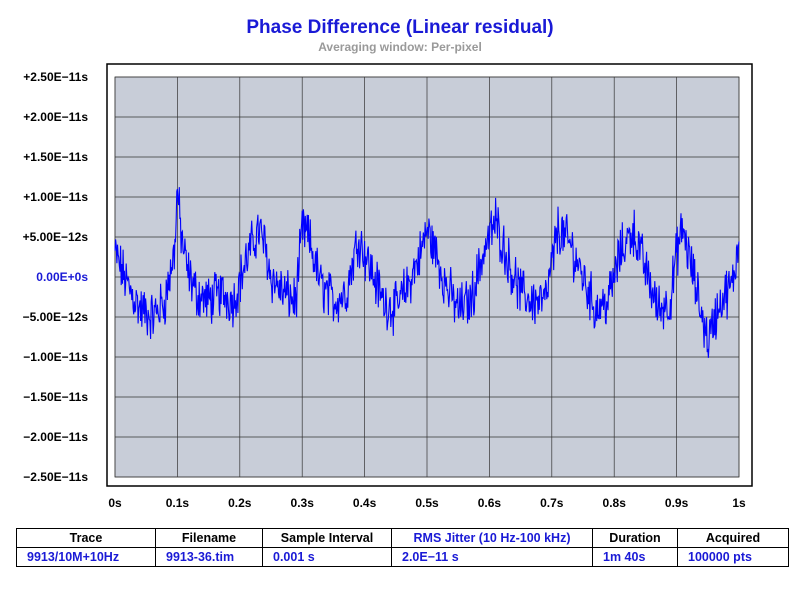 This screenshot has width=800, height=600. I want to click on header-sample-interval: Sample Interval, so click(327, 538).